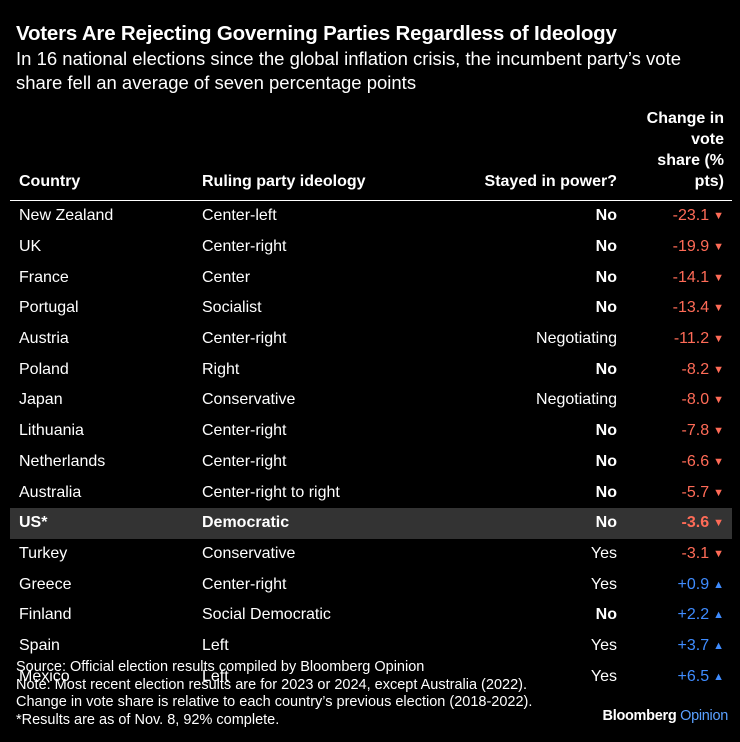  I want to click on country-cell: Mexico, so click(44, 676).